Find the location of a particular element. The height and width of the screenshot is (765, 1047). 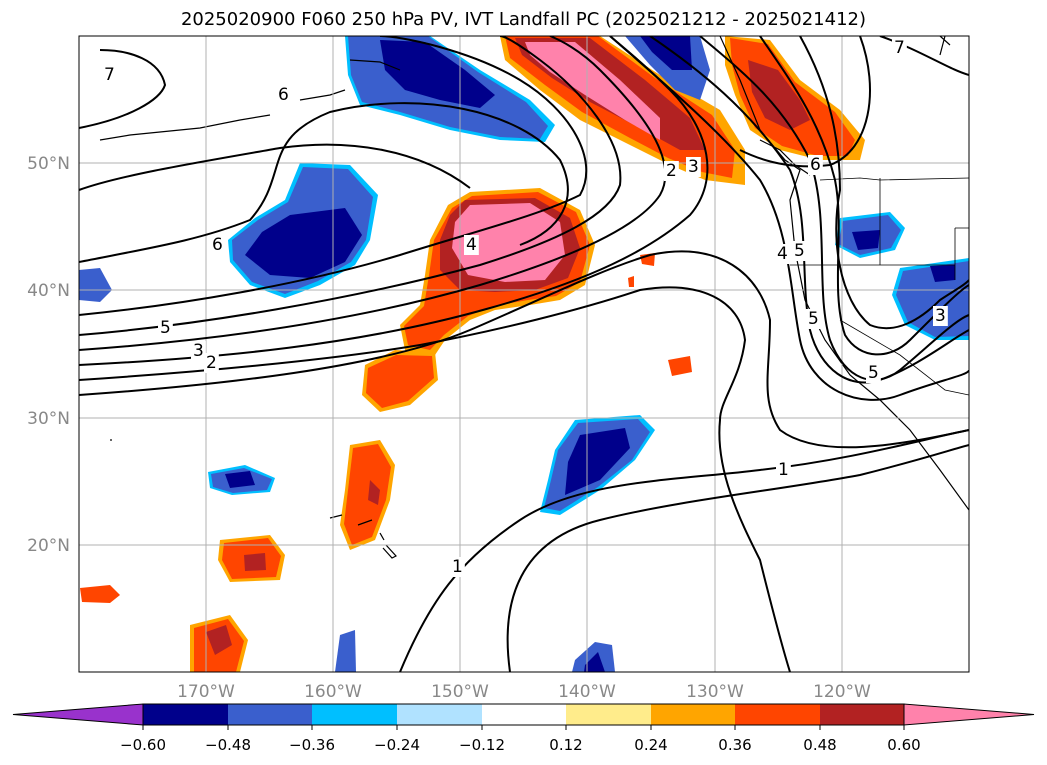

colorbar-tick-label: −0.60 is located at coordinates (143, 745).